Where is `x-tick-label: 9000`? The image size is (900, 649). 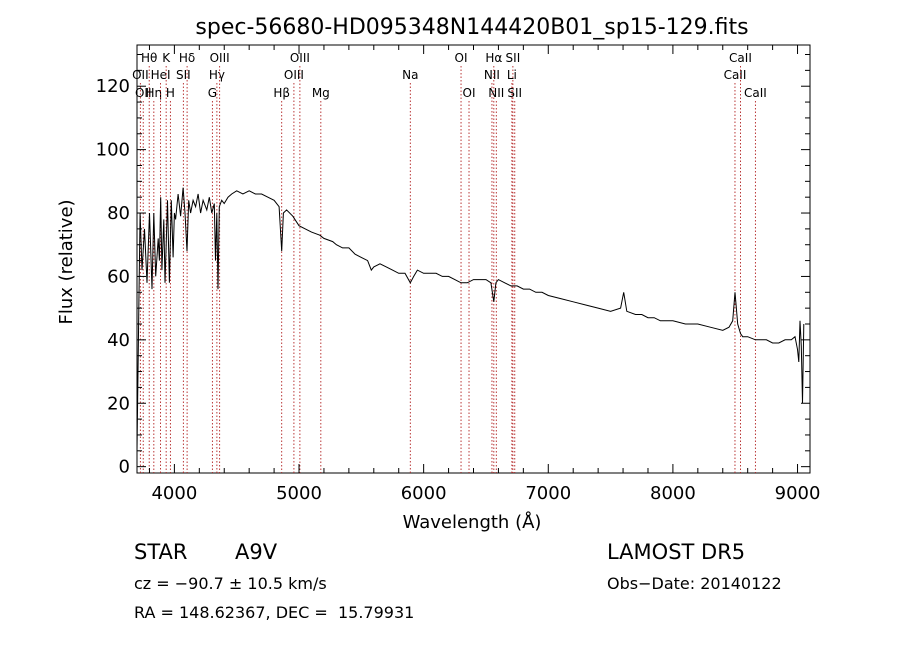 x-tick-label: 9000 is located at coordinates (798, 493).